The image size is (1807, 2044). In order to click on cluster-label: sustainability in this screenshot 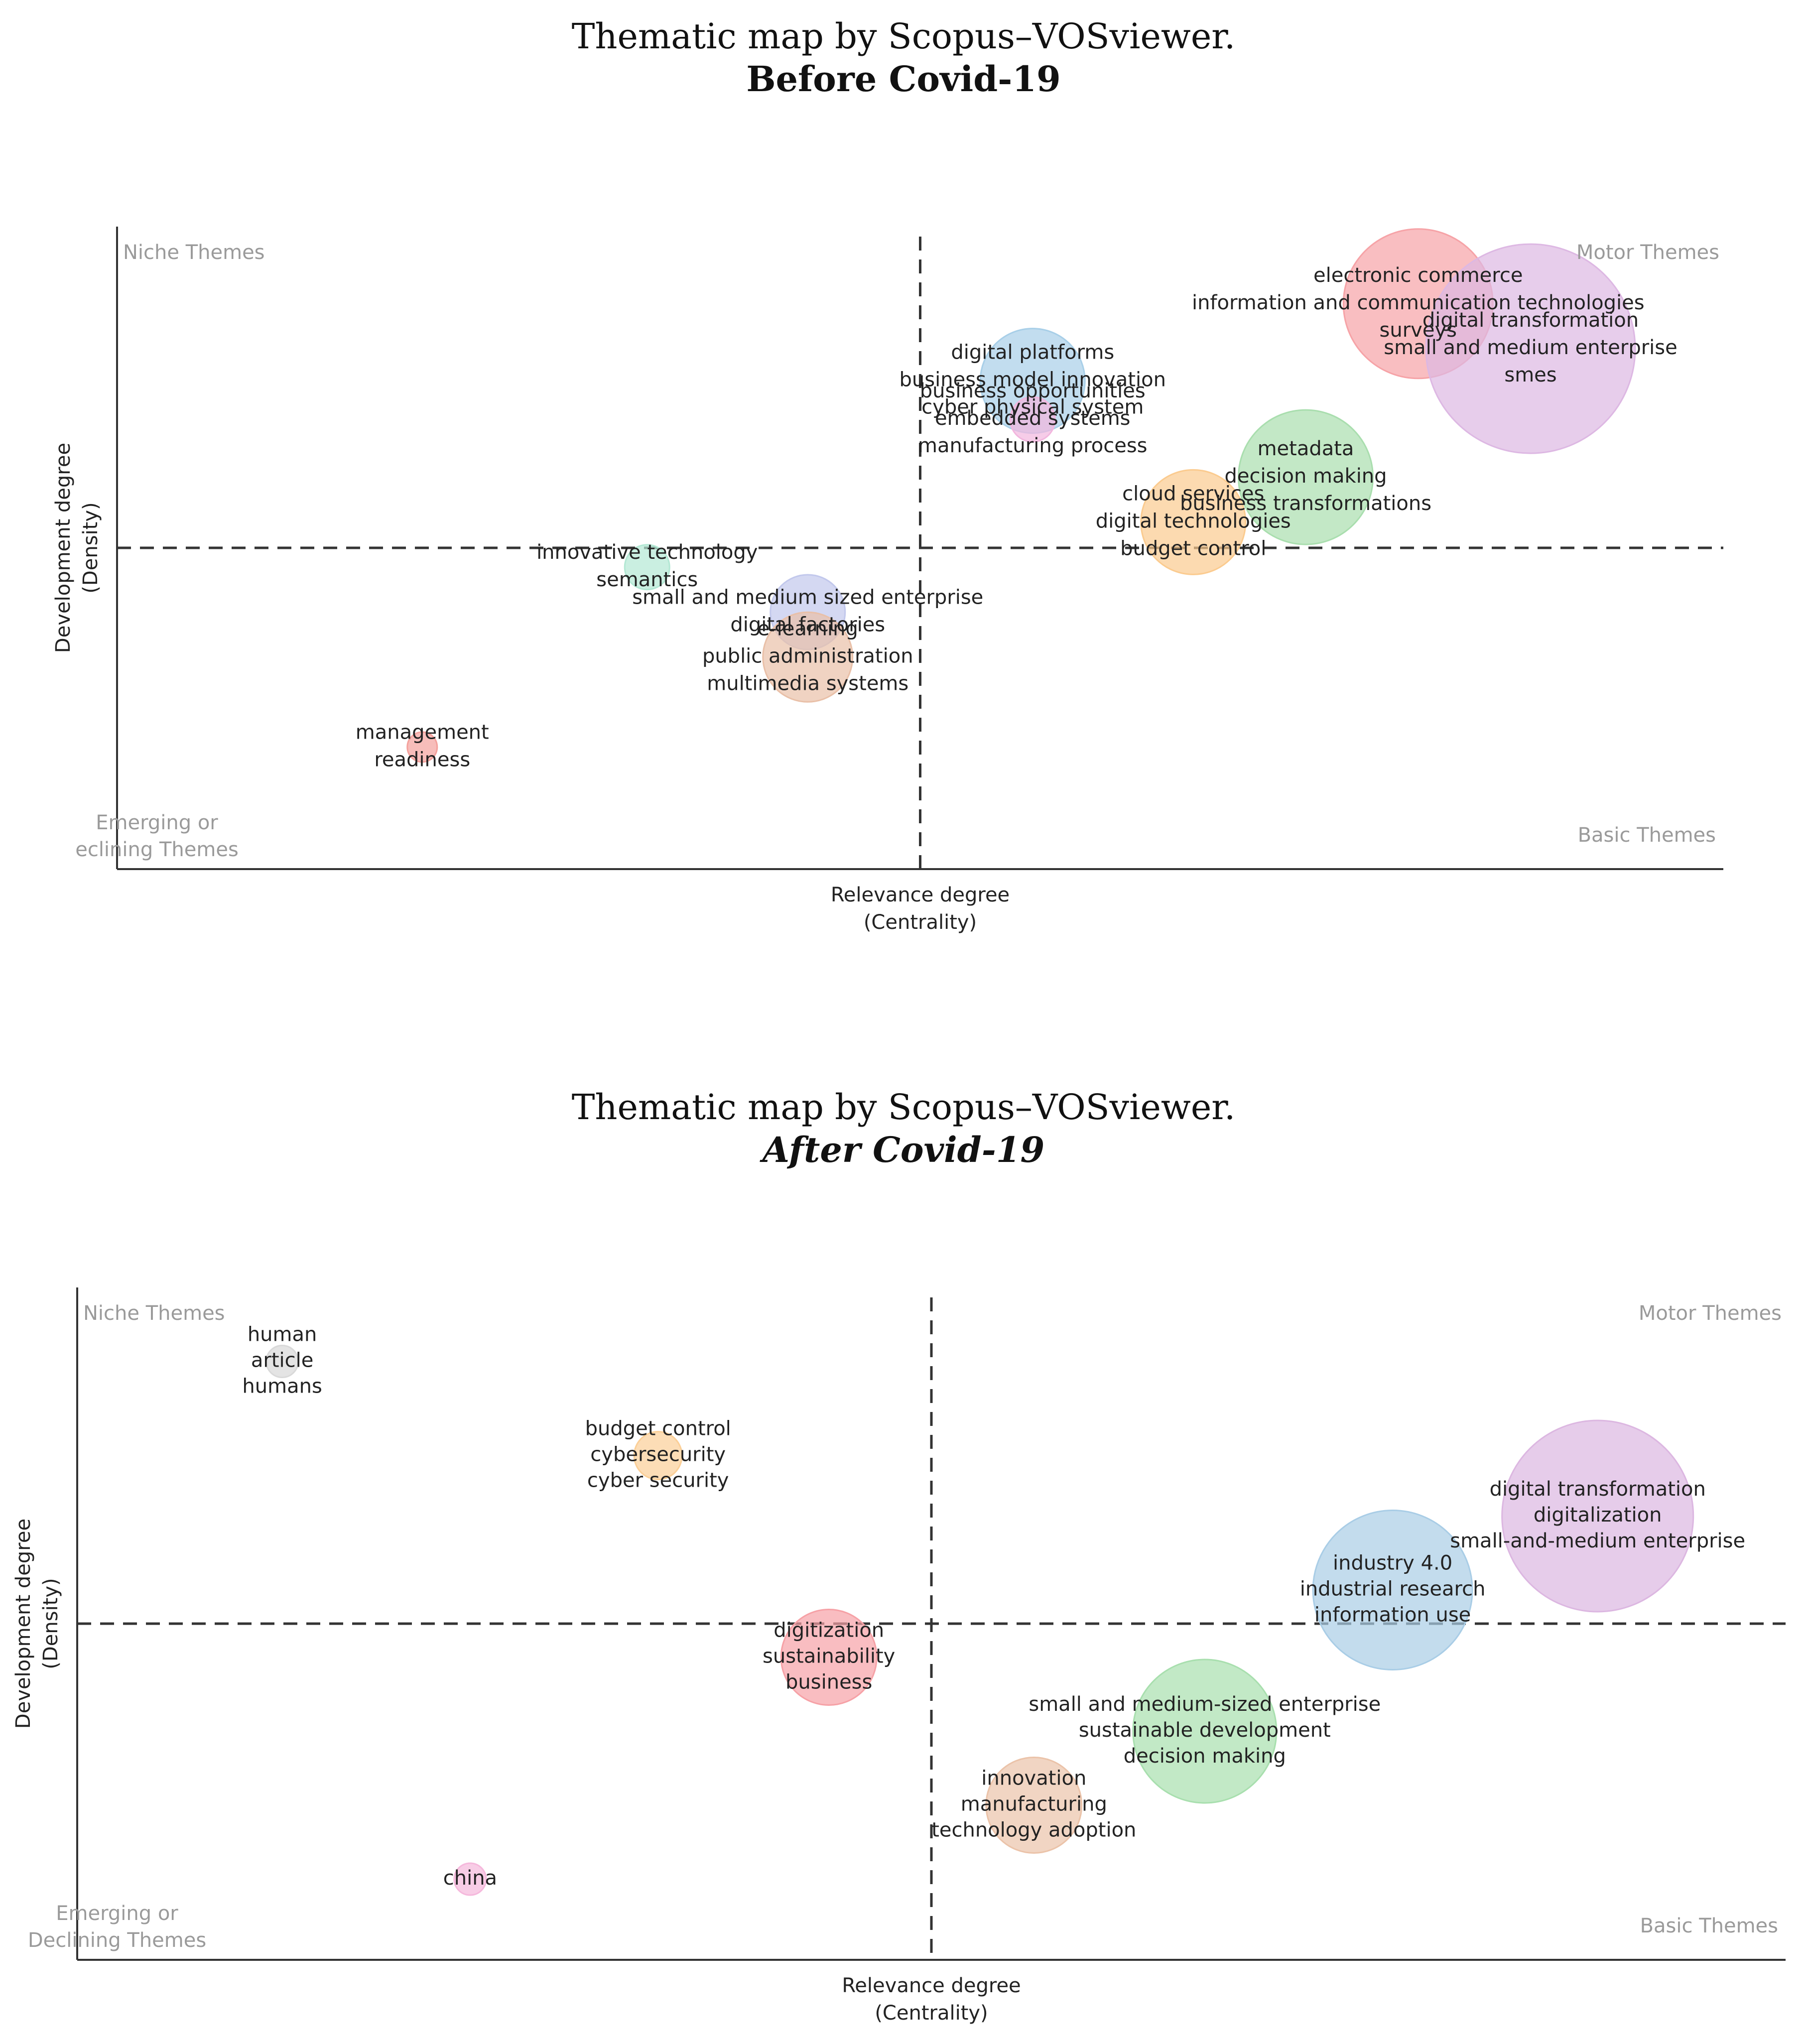, I will do `click(829, 1657)`.